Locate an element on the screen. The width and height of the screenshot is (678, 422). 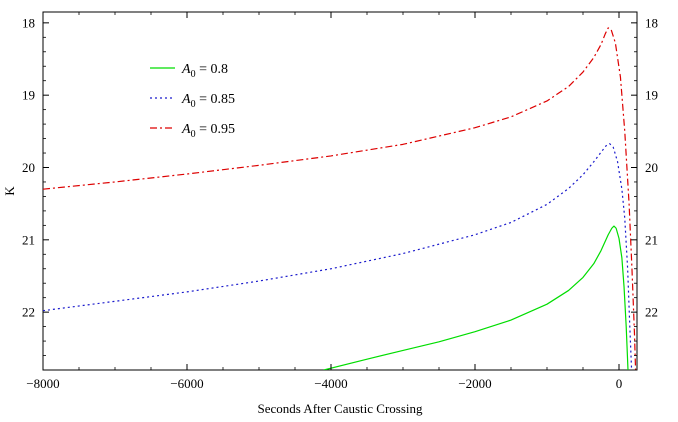
y-tick-label-right: 22 is located at coordinates (651, 312).